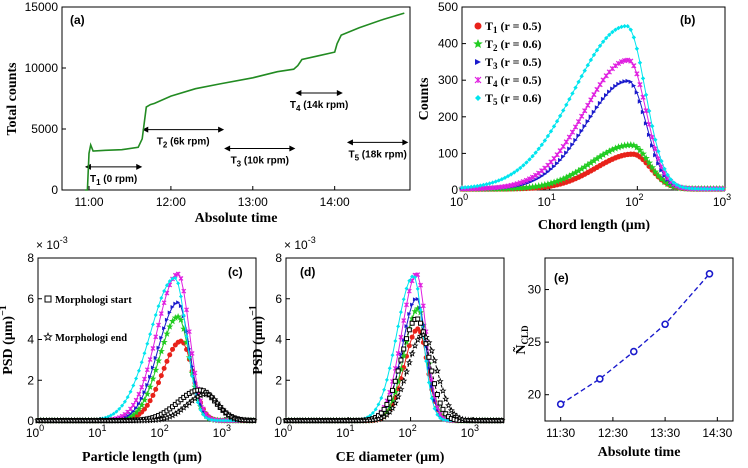 The image size is (748, 468). I want to click on annotation-arrowhead-right, so click(405, 142).